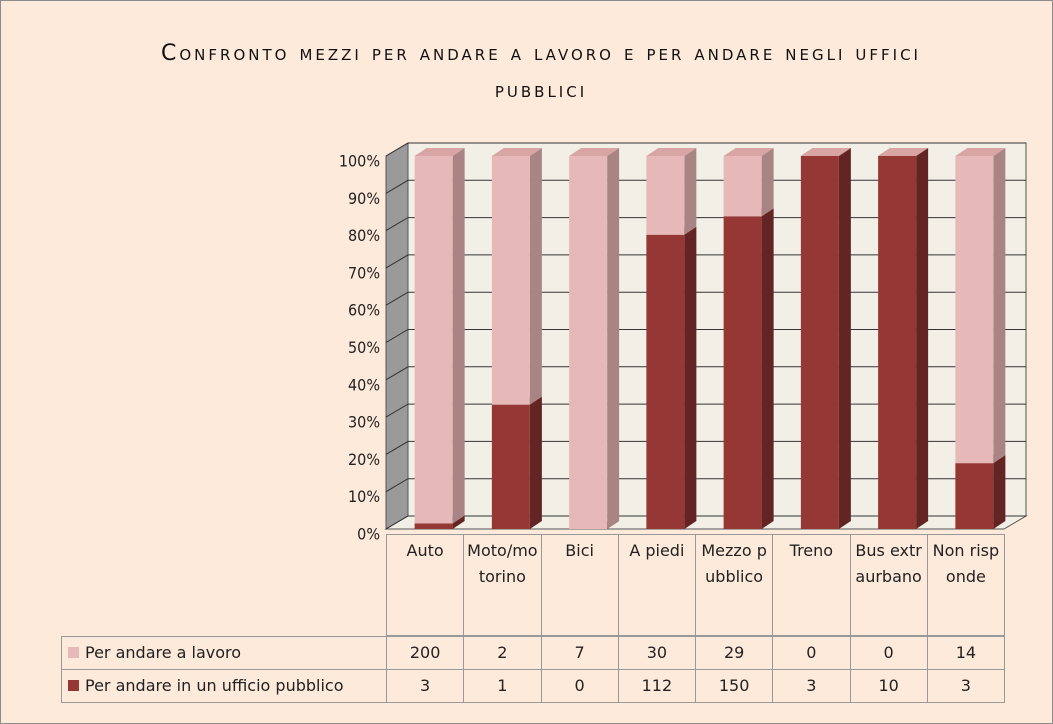 The width and height of the screenshot is (1053, 724). Describe the element at coordinates (364, 198) in the screenshot. I see `y-tick-label: 90%` at that location.